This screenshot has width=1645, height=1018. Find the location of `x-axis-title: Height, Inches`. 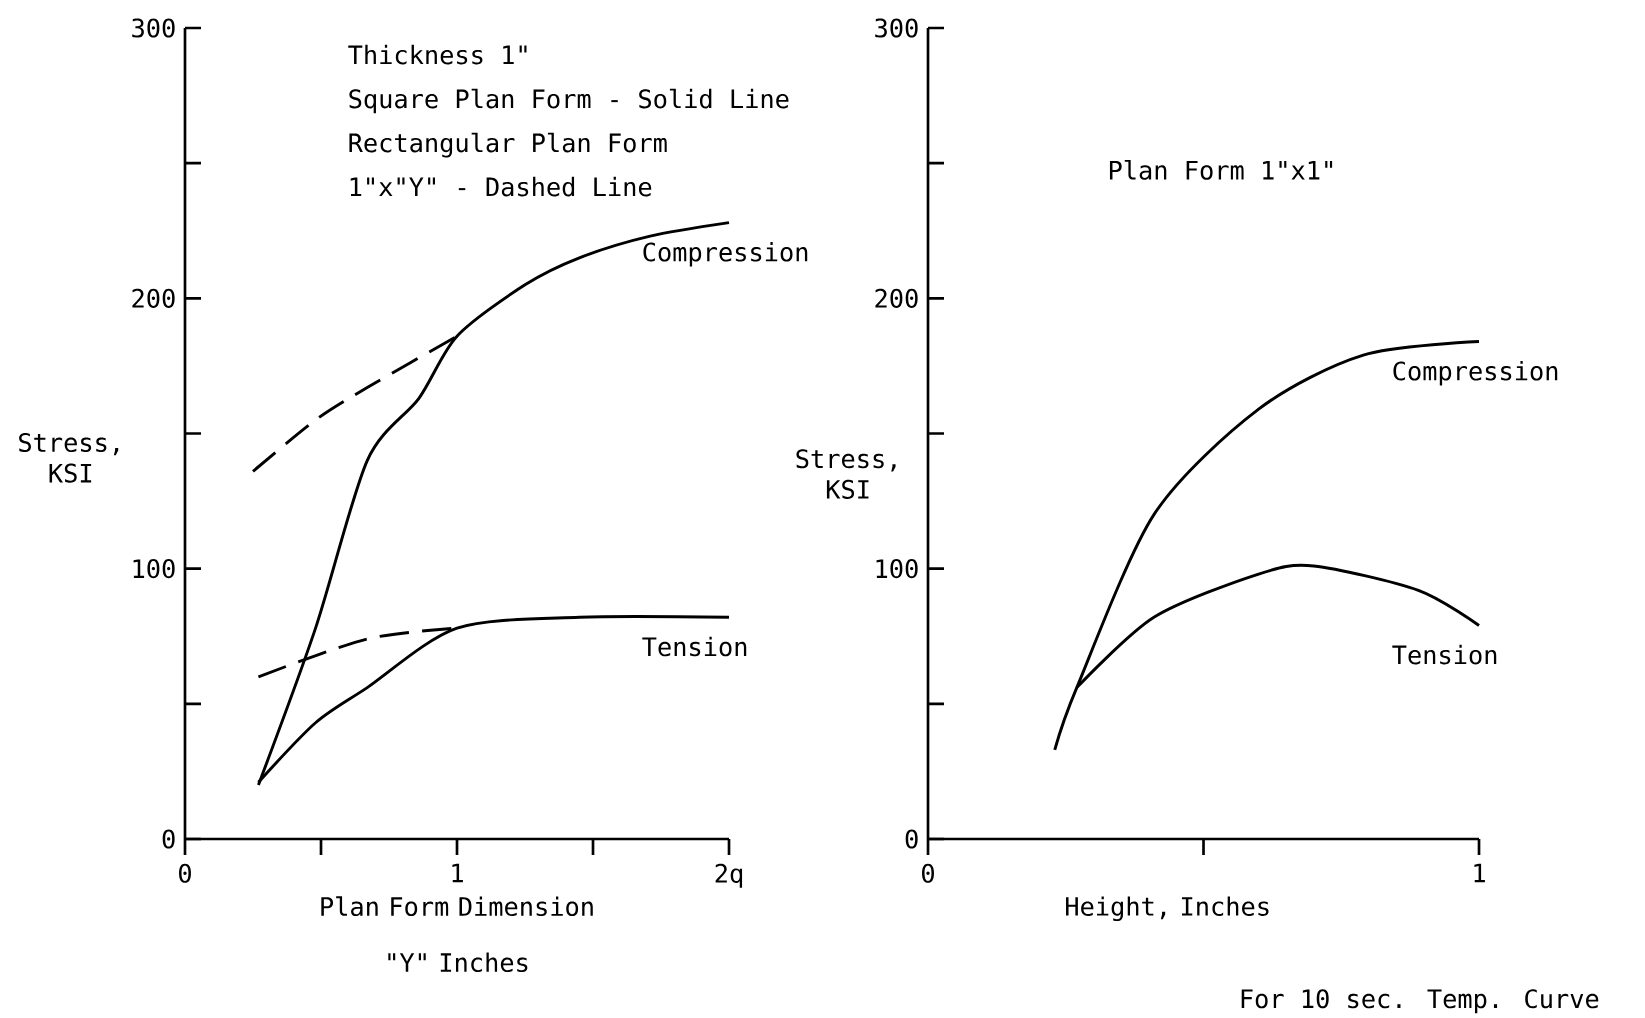

x-axis-title: Height, Inches is located at coordinates (1167, 909).